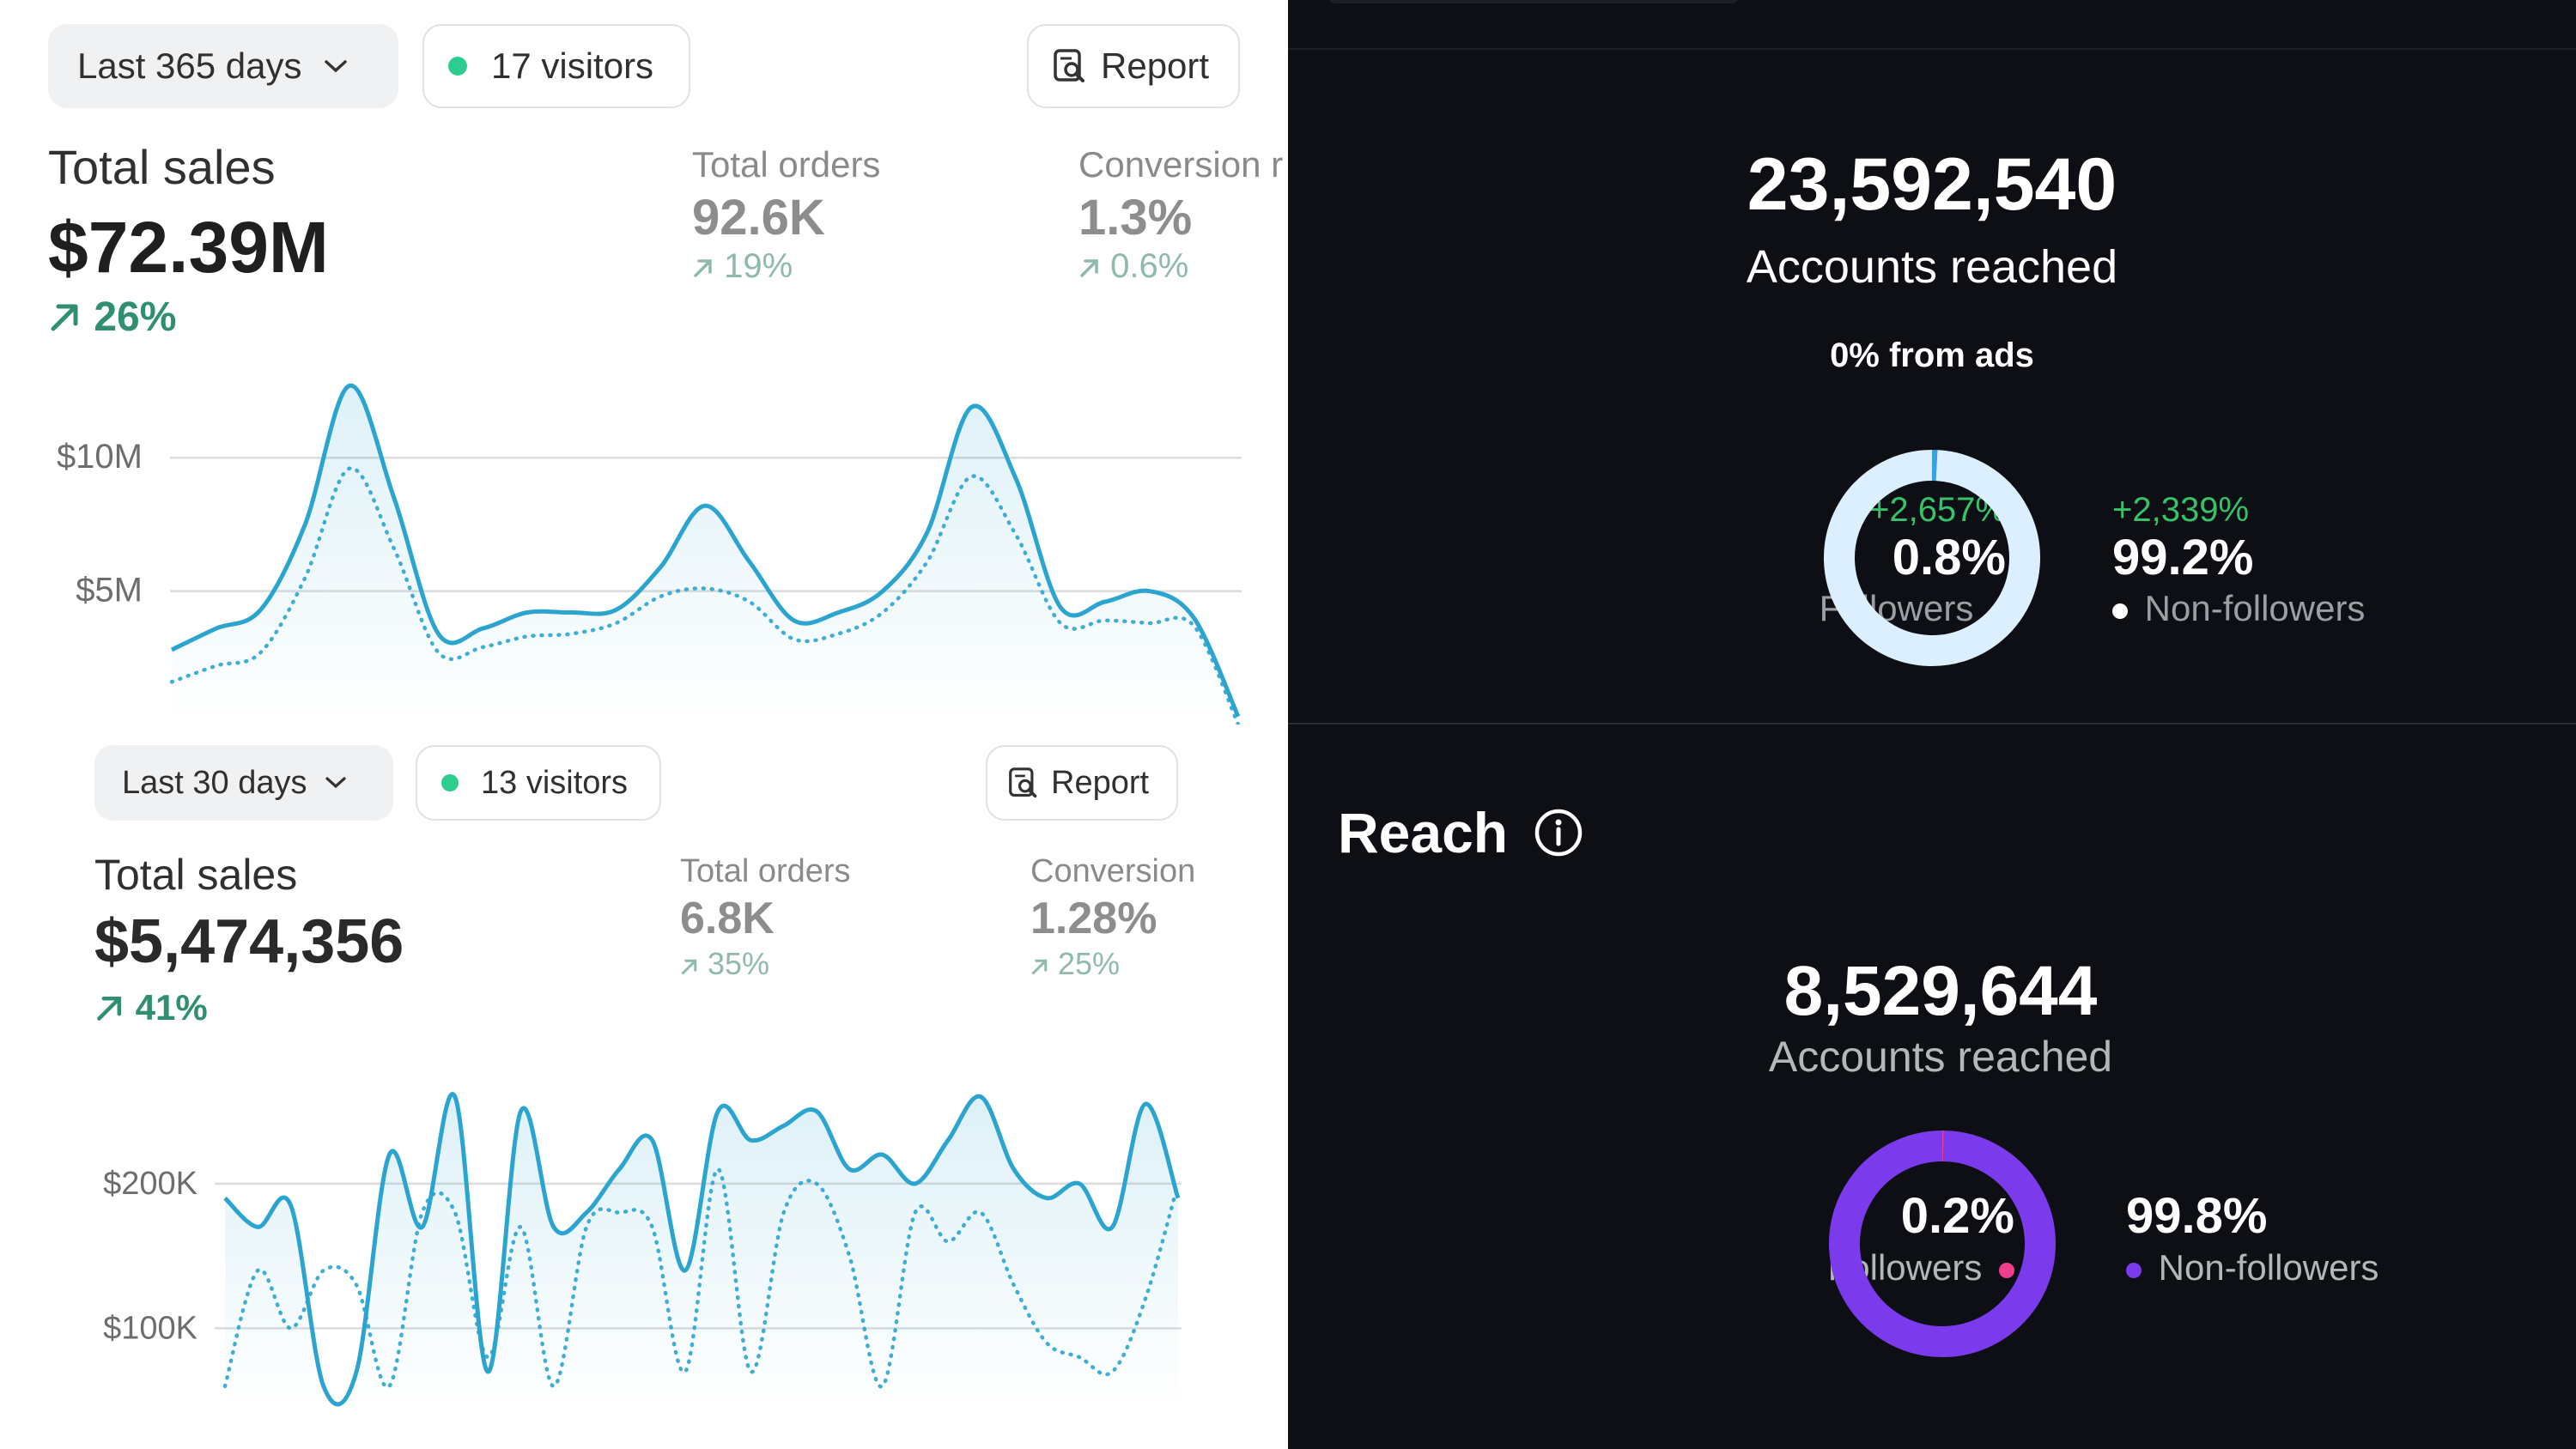 This screenshot has width=2576, height=1449. Describe the element at coordinates (1957, 1216) in the screenshot. I see `followers-percent: 0.2%` at that location.